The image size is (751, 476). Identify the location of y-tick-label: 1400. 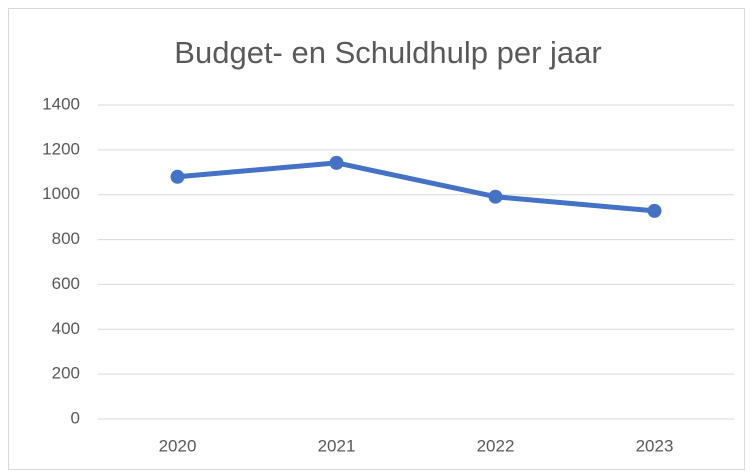
(61, 103).